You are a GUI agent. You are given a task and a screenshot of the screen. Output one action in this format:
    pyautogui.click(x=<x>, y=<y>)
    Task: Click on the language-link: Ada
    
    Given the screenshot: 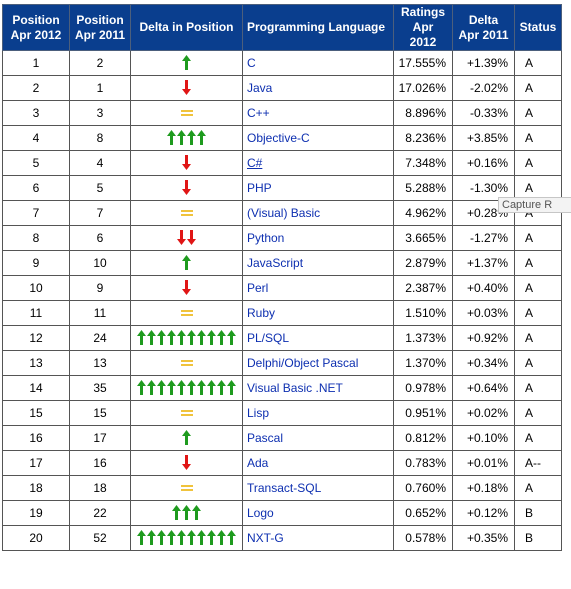 What is the action you would take?
    pyautogui.click(x=258, y=463)
    